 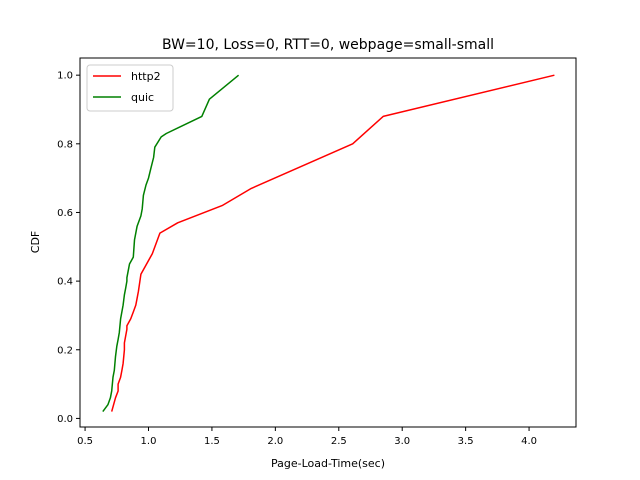 I want to click on y-tick-label: 0.4, so click(x=65, y=282).